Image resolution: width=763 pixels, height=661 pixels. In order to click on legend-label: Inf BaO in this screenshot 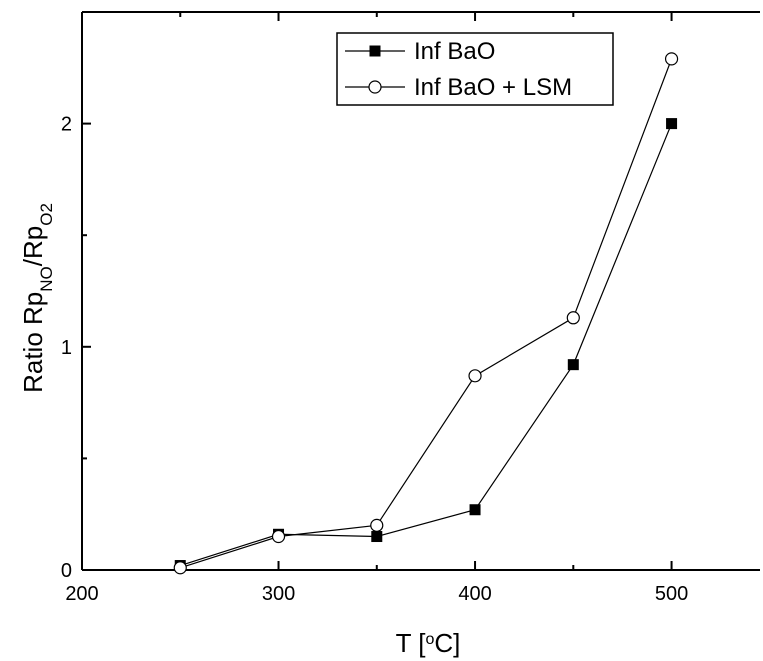, I will do `click(454, 51)`.